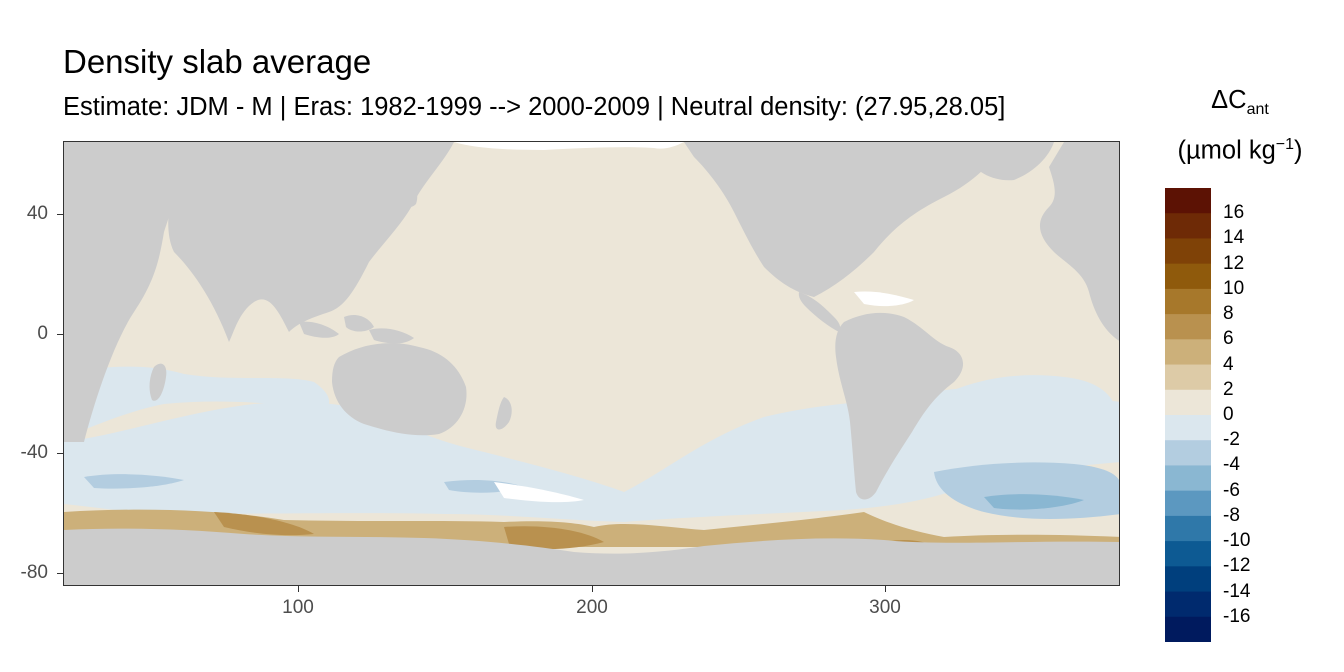  What do you see at coordinates (1257, 110) in the screenshot?
I see `legend-title-sub: ant` at bounding box center [1257, 110].